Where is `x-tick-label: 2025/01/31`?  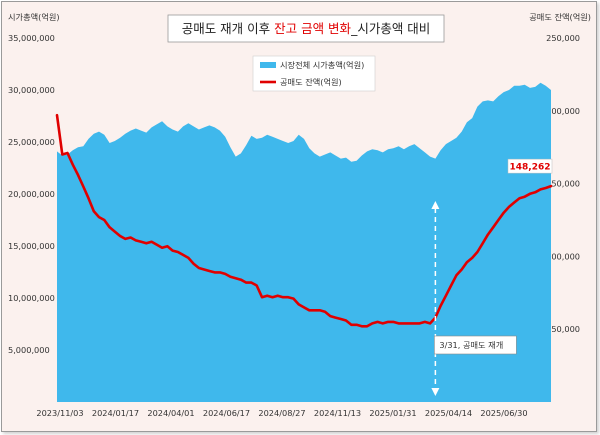
x-tick-label: 2025/01/31 is located at coordinates (392, 413).